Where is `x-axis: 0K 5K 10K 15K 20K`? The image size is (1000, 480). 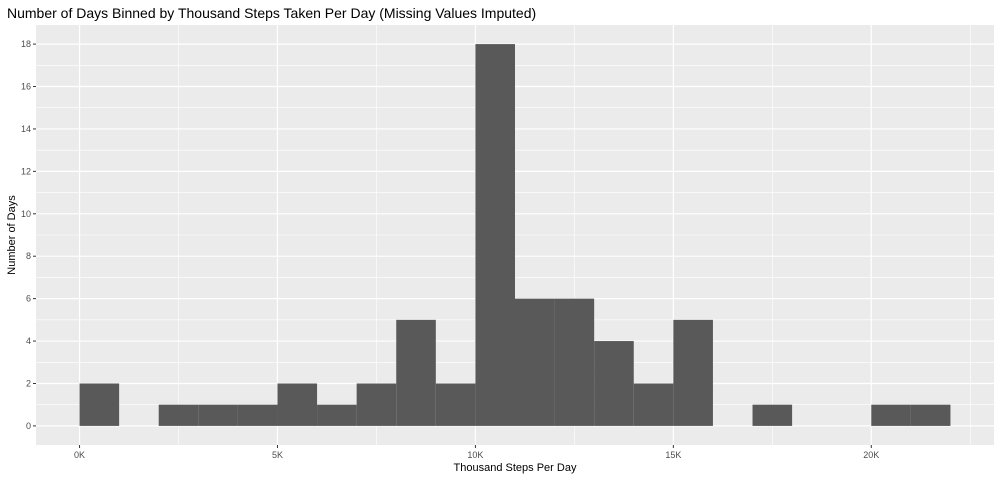 x-axis: 0K 5K 10K 15K 20K is located at coordinates (476, 452).